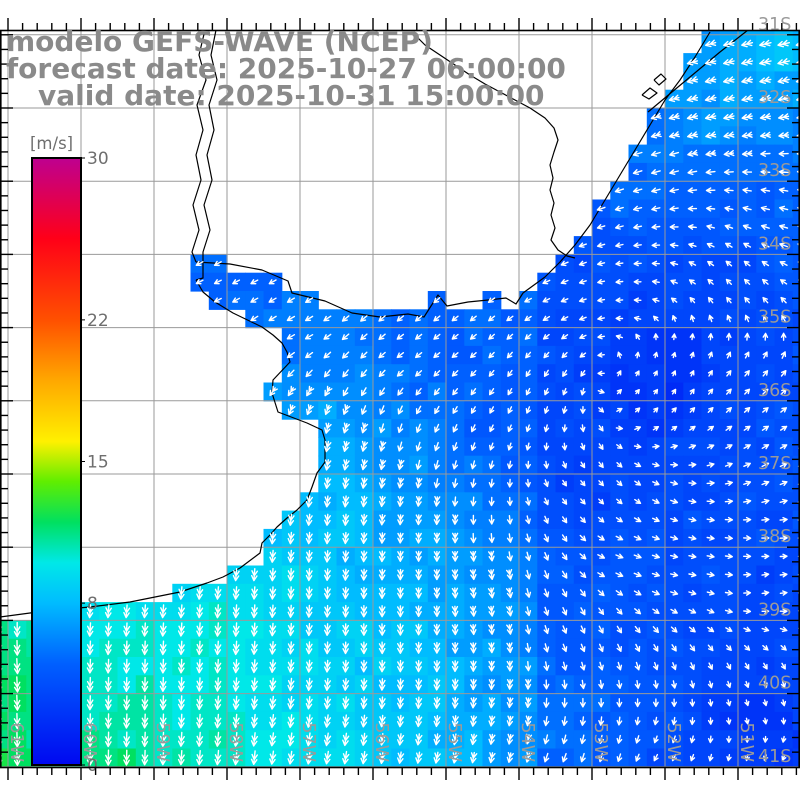 This screenshot has width=800, height=800. What do you see at coordinates (774, 391) in the screenshot?
I see `lat-label: 36S` at bounding box center [774, 391].